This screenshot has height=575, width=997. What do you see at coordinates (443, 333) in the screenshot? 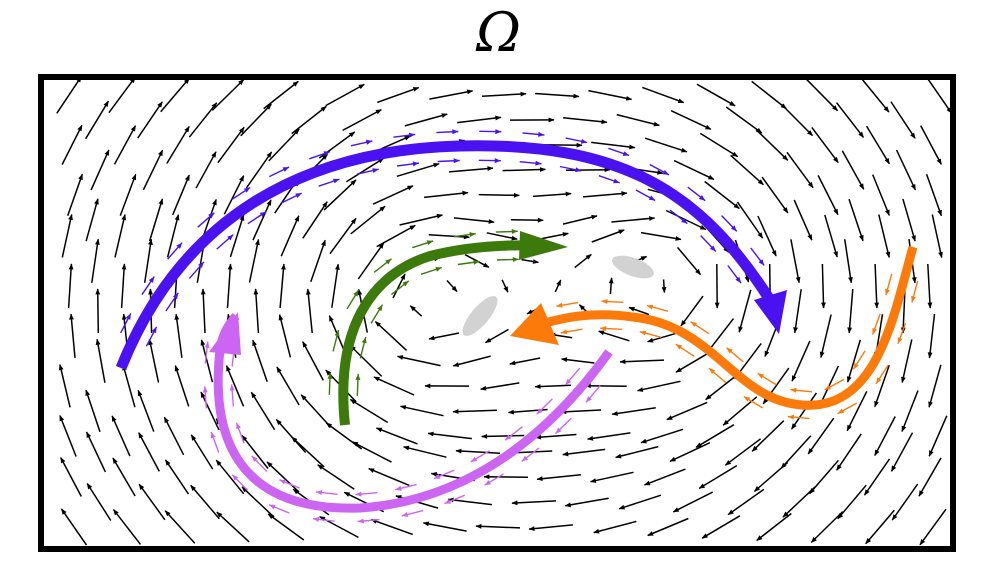
I see `green-flow-path` at bounding box center [443, 333].